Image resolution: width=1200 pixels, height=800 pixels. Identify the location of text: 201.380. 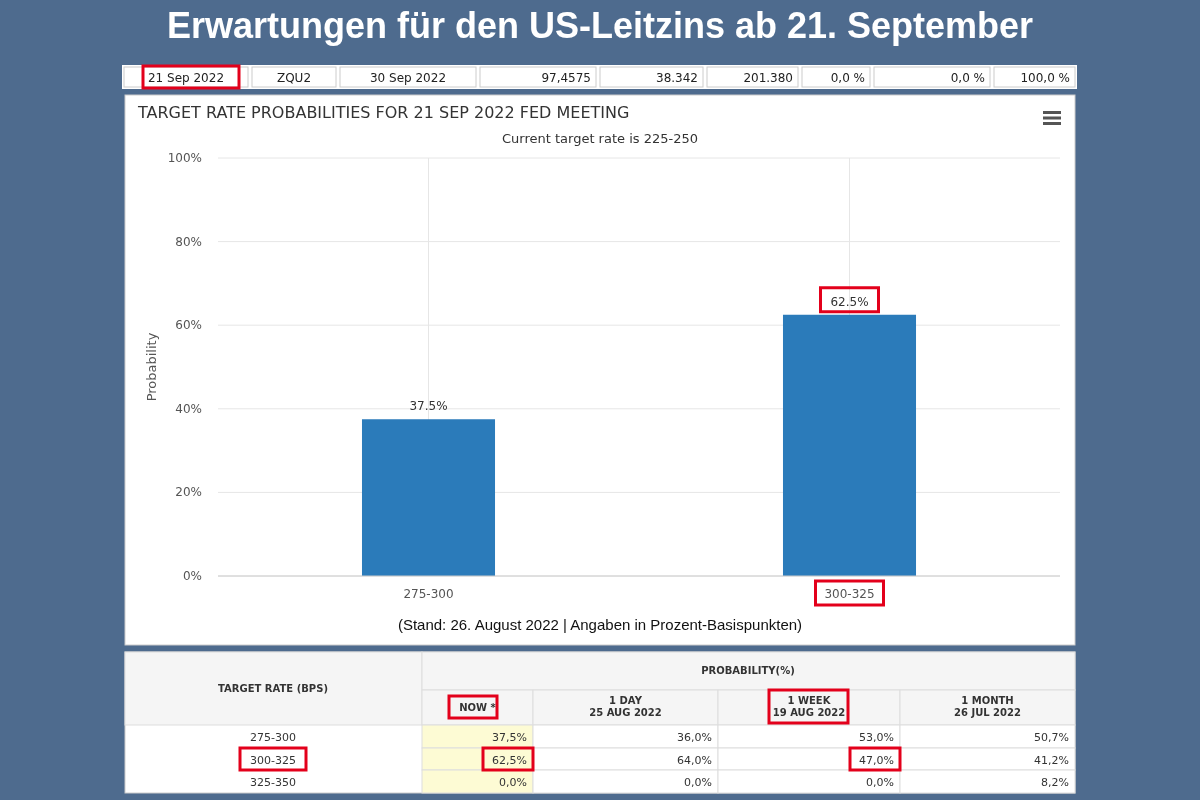
(768, 78).